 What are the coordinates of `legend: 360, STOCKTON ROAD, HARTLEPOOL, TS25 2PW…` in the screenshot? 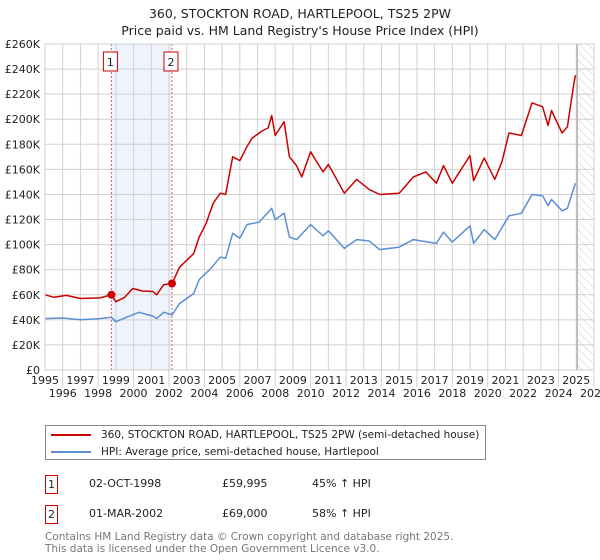 It's located at (265, 442).